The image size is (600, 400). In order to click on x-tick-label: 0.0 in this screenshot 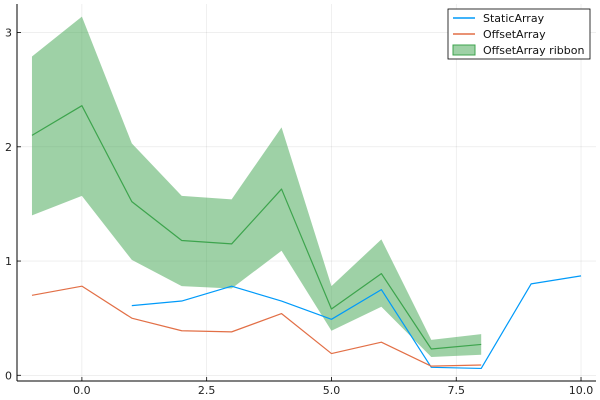, I will do `click(82, 390)`.